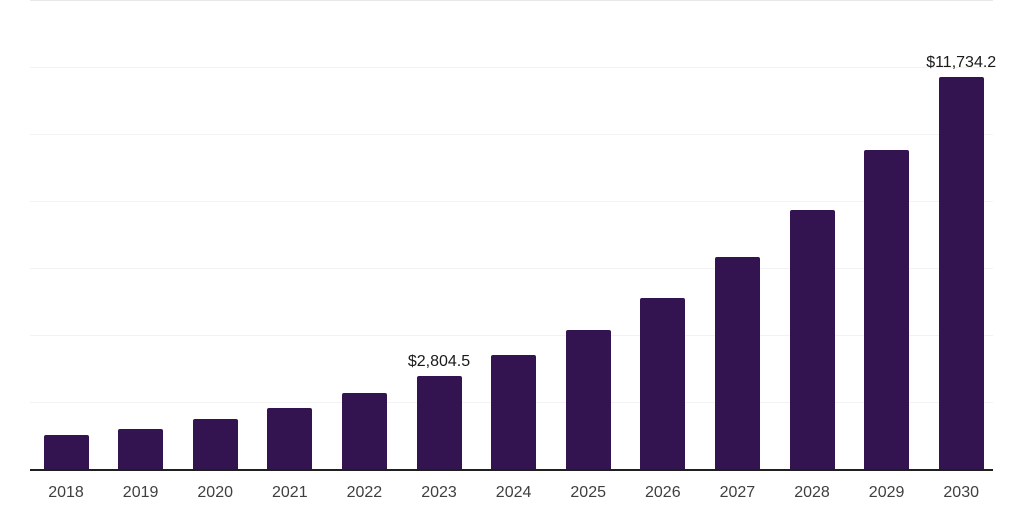 Image resolution: width=1024 pixels, height=512 pixels. I want to click on bar-2026, so click(663, 384).